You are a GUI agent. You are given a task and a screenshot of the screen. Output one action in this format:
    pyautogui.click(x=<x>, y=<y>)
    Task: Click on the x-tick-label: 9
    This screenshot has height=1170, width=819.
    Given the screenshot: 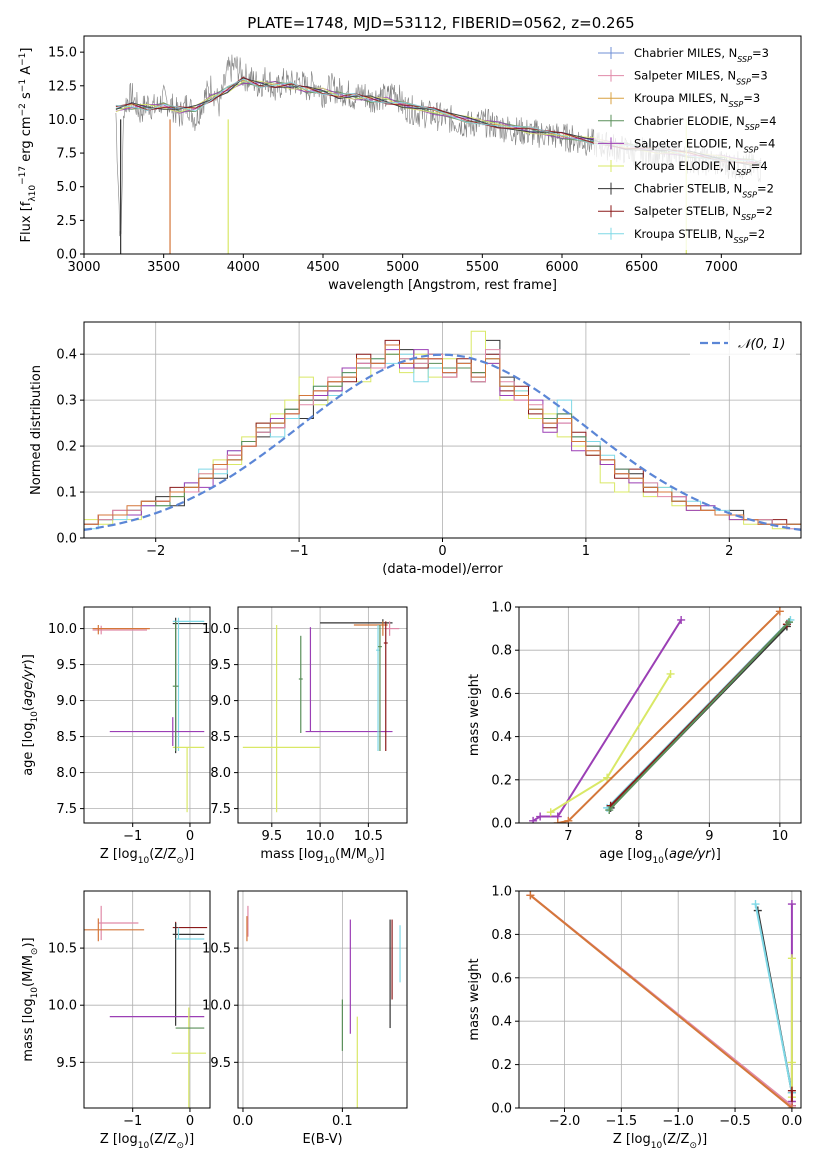 What is the action you would take?
    pyautogui.click(x=709, y=836)
    